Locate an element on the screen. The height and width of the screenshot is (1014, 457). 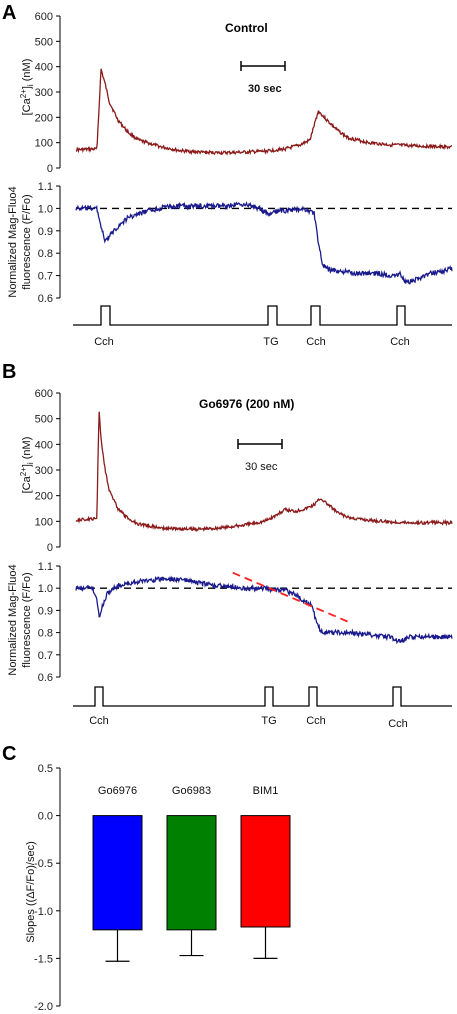
panel-b-calcium-axis: 0 100 200 300 400 500 600 is located at coordinates (48, 471).